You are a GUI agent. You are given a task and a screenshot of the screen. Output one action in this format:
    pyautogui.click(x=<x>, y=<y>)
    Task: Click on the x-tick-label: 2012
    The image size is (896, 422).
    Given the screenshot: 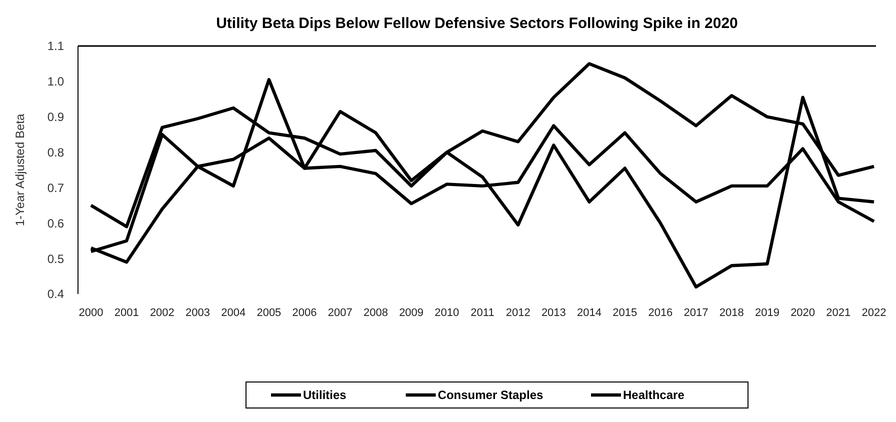 What is the action you would take?
    pyautogui.click(x=518, y=313)
    